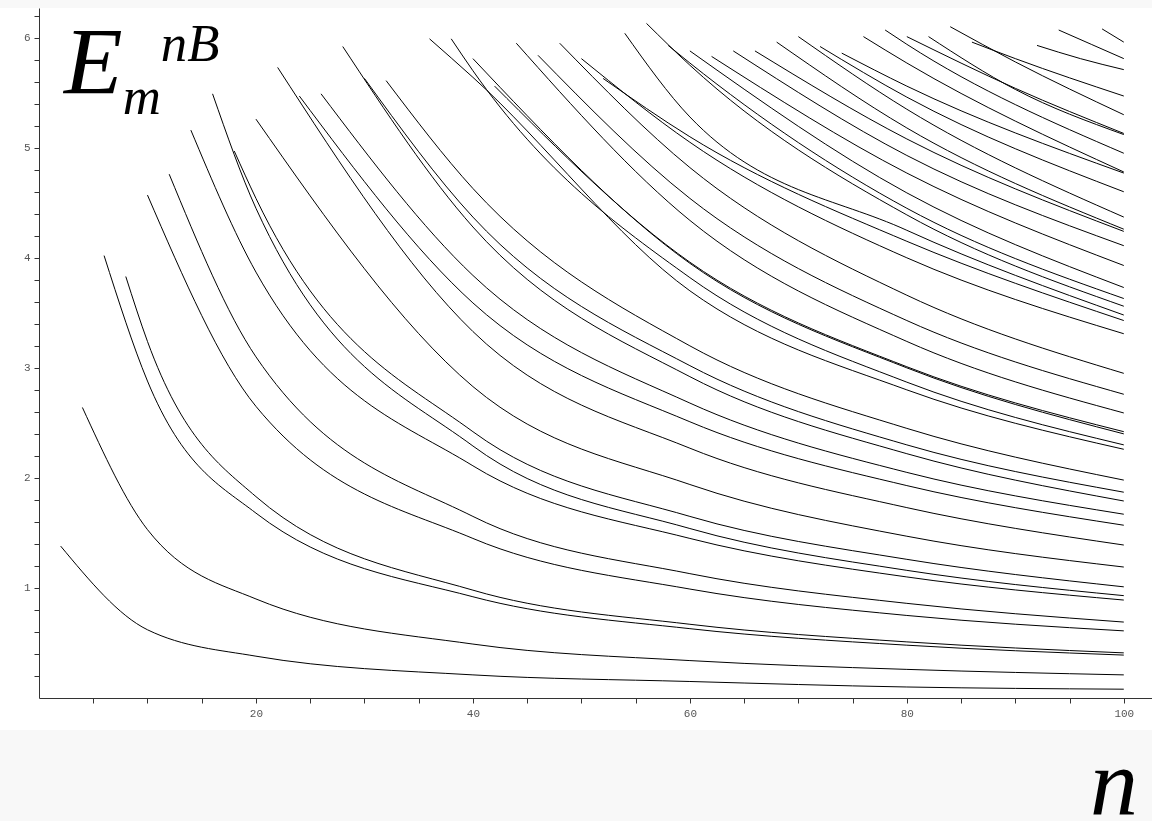  I want to click on y-tick-label: 5, so click(27, 148).